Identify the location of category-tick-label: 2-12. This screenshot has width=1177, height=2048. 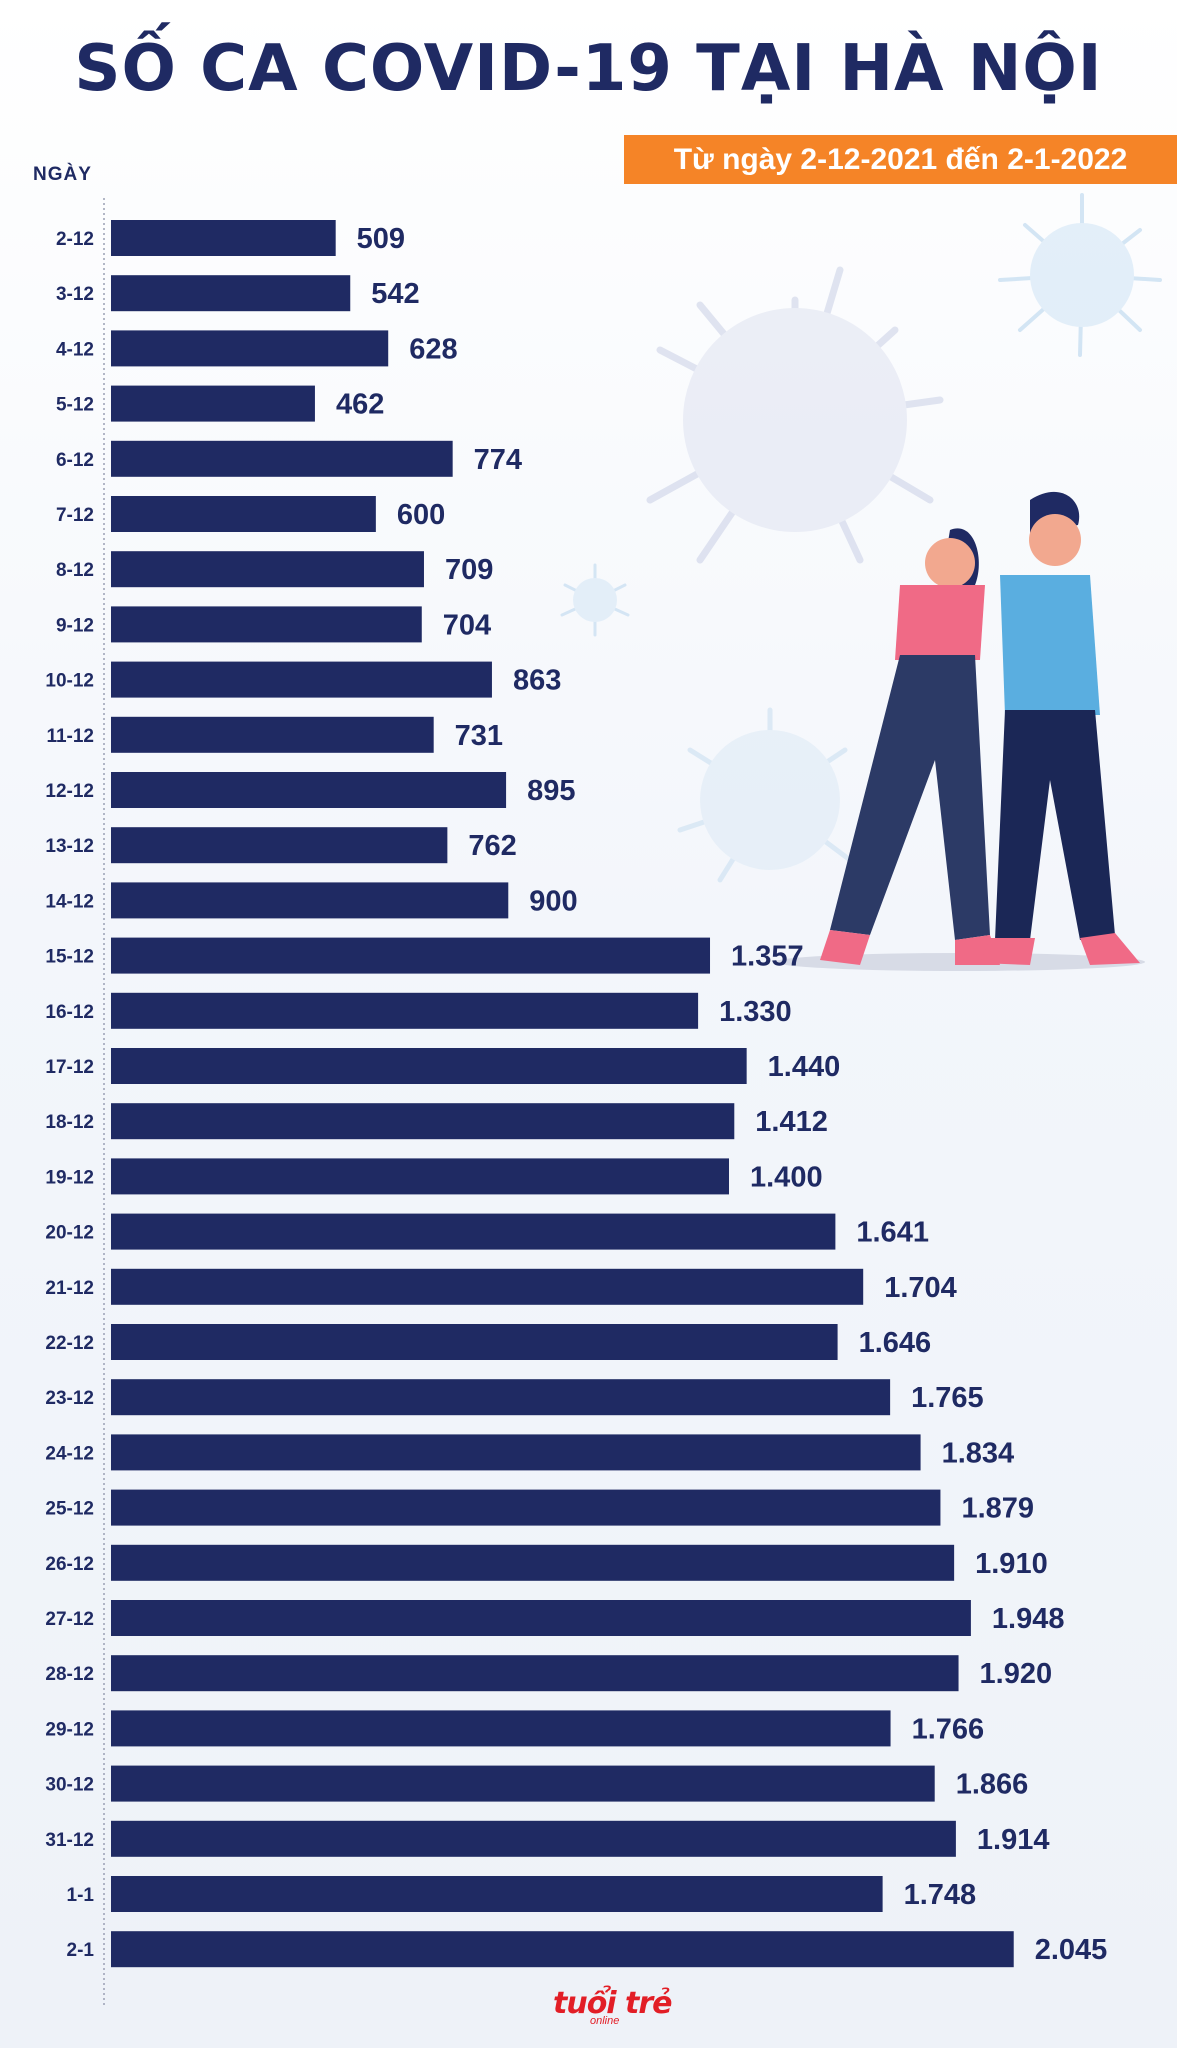
(75, 239).